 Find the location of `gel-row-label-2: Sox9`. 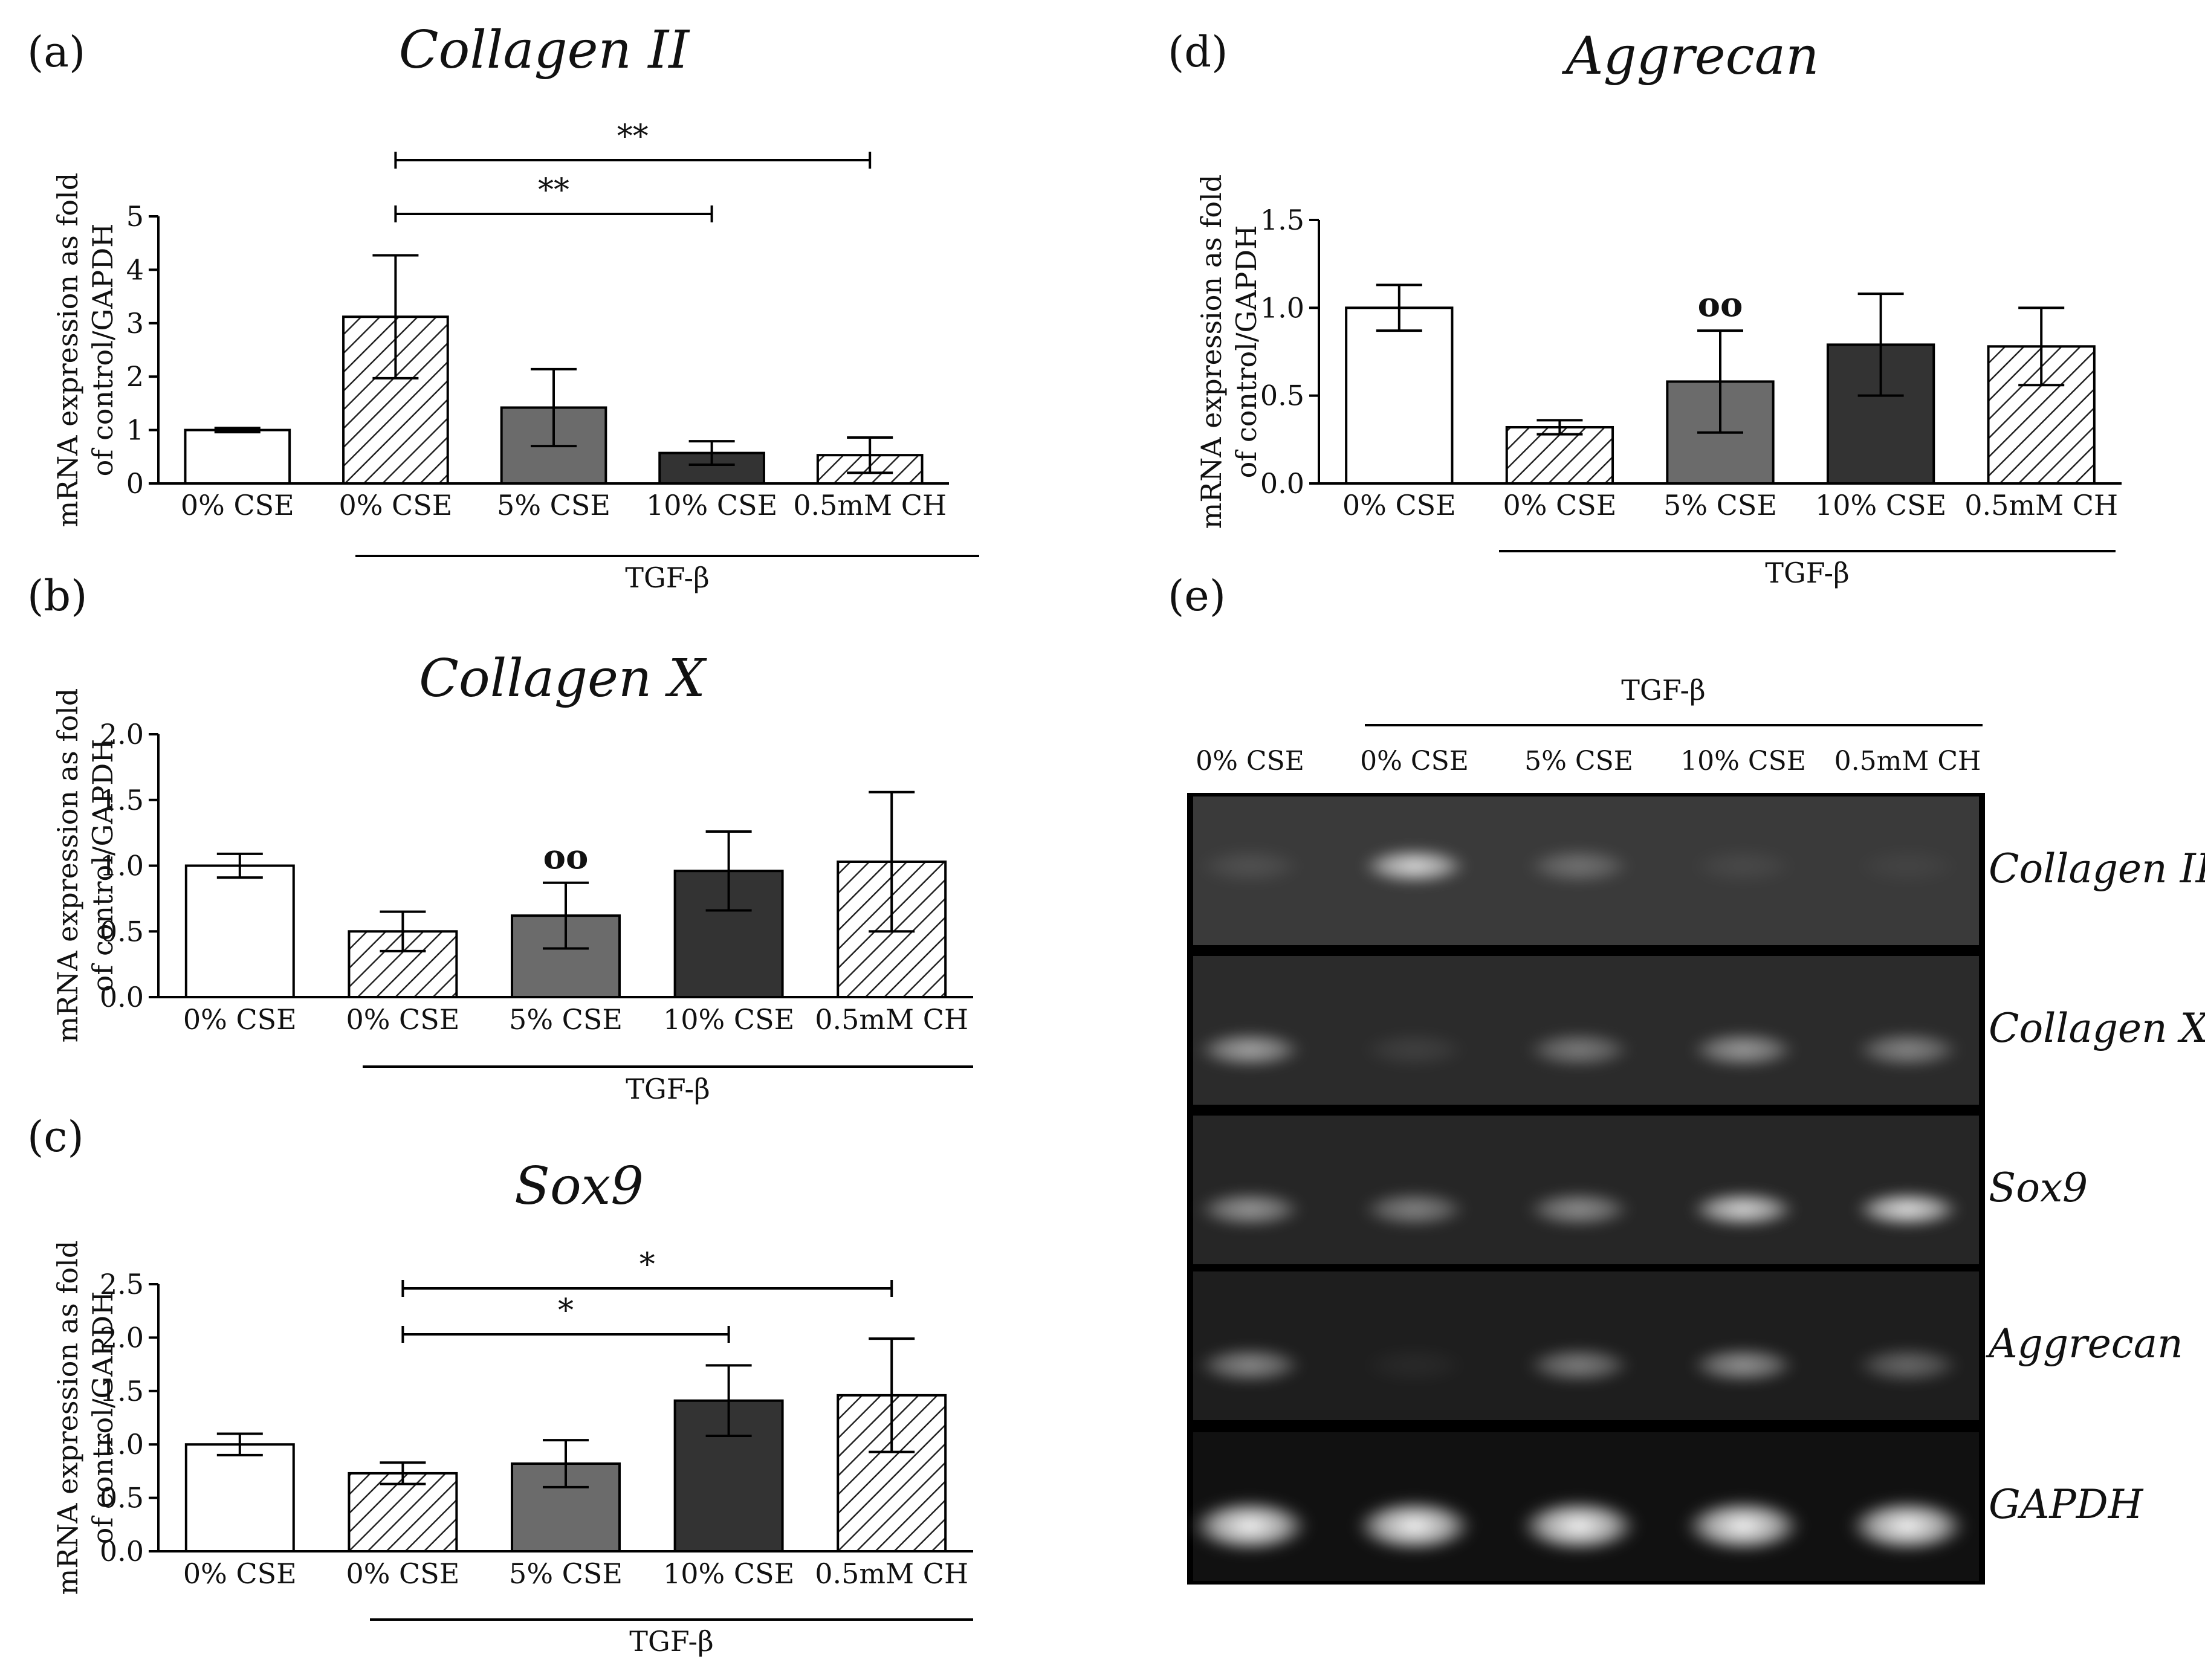

gel-row-label-2: Sox9 is located at coordinates (2038, 1188).